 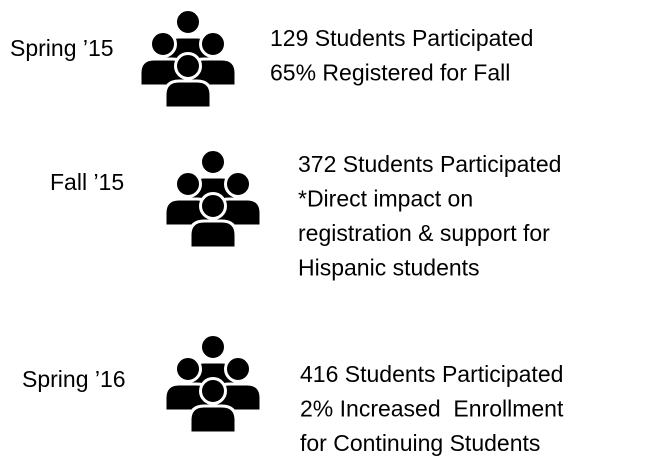 I want to click on description-line: for Continuing Students, so click(x=420, y=443).